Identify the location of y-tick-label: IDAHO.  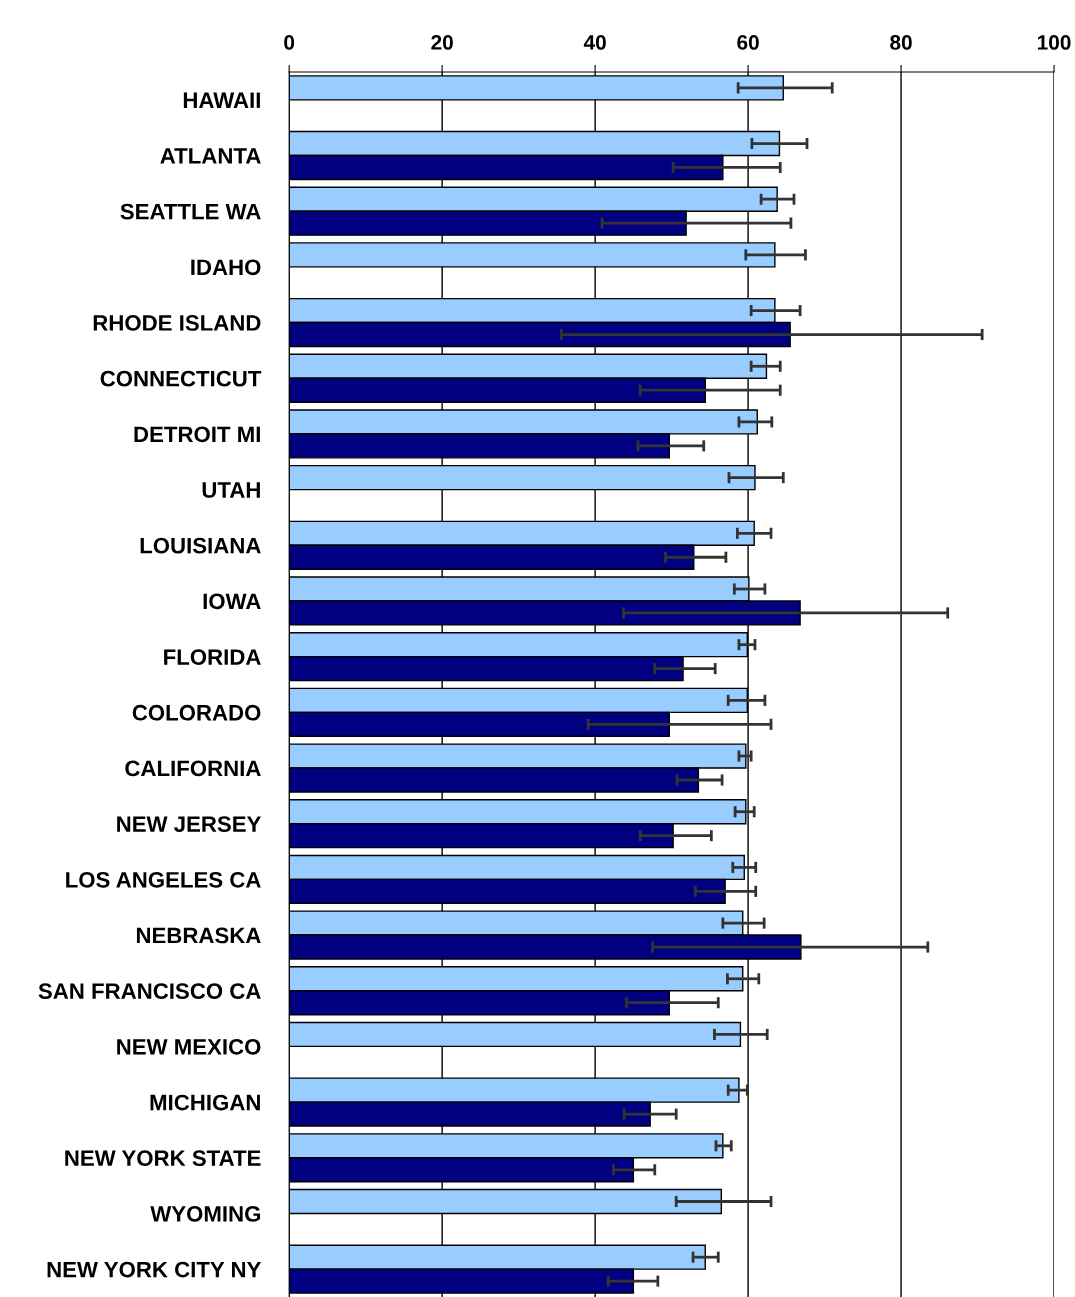
(226, 267).